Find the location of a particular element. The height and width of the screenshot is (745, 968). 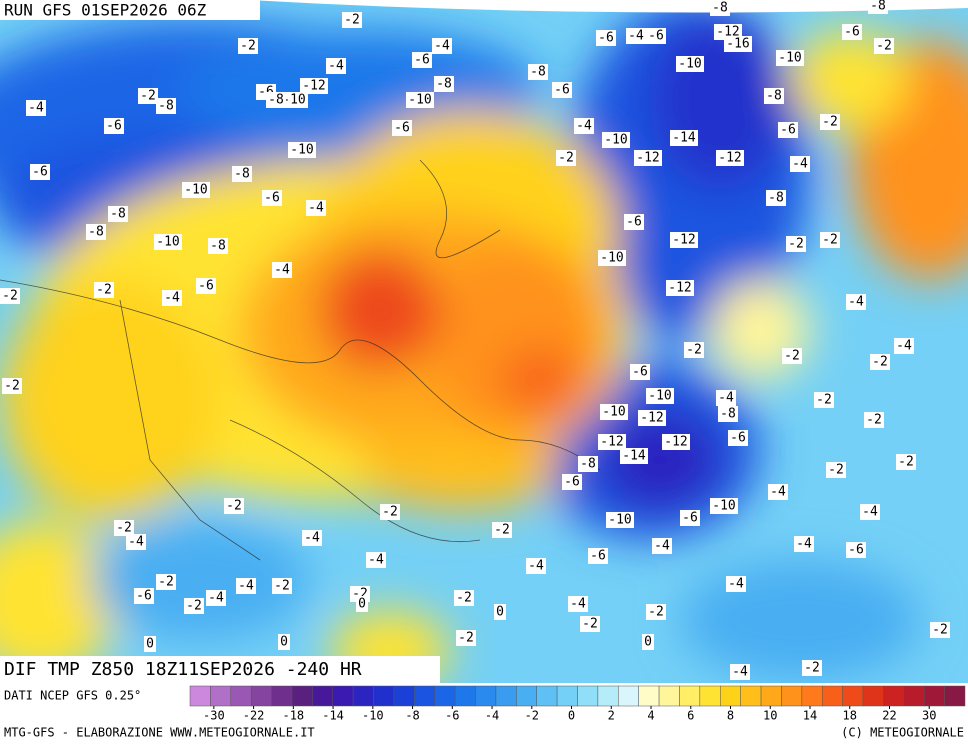

header-box is located at coordinates (130, 10).